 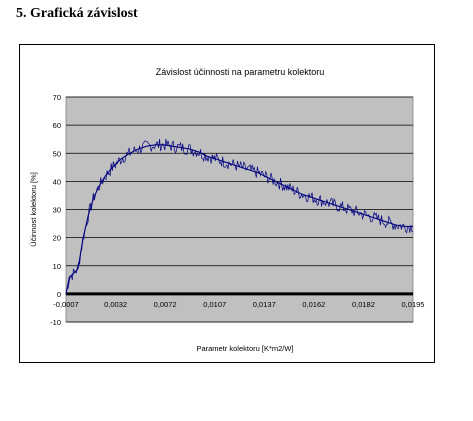 I want to click on y-tick-label: 60, so click(x=57, y=125).